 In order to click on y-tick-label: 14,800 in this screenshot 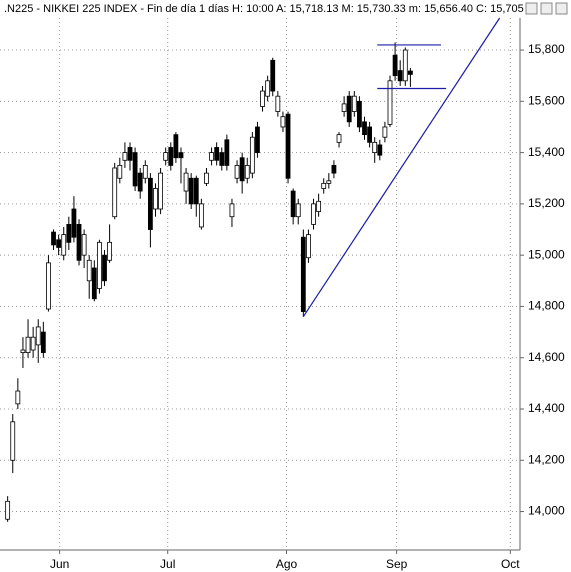, I will do `click(546, 306)`.